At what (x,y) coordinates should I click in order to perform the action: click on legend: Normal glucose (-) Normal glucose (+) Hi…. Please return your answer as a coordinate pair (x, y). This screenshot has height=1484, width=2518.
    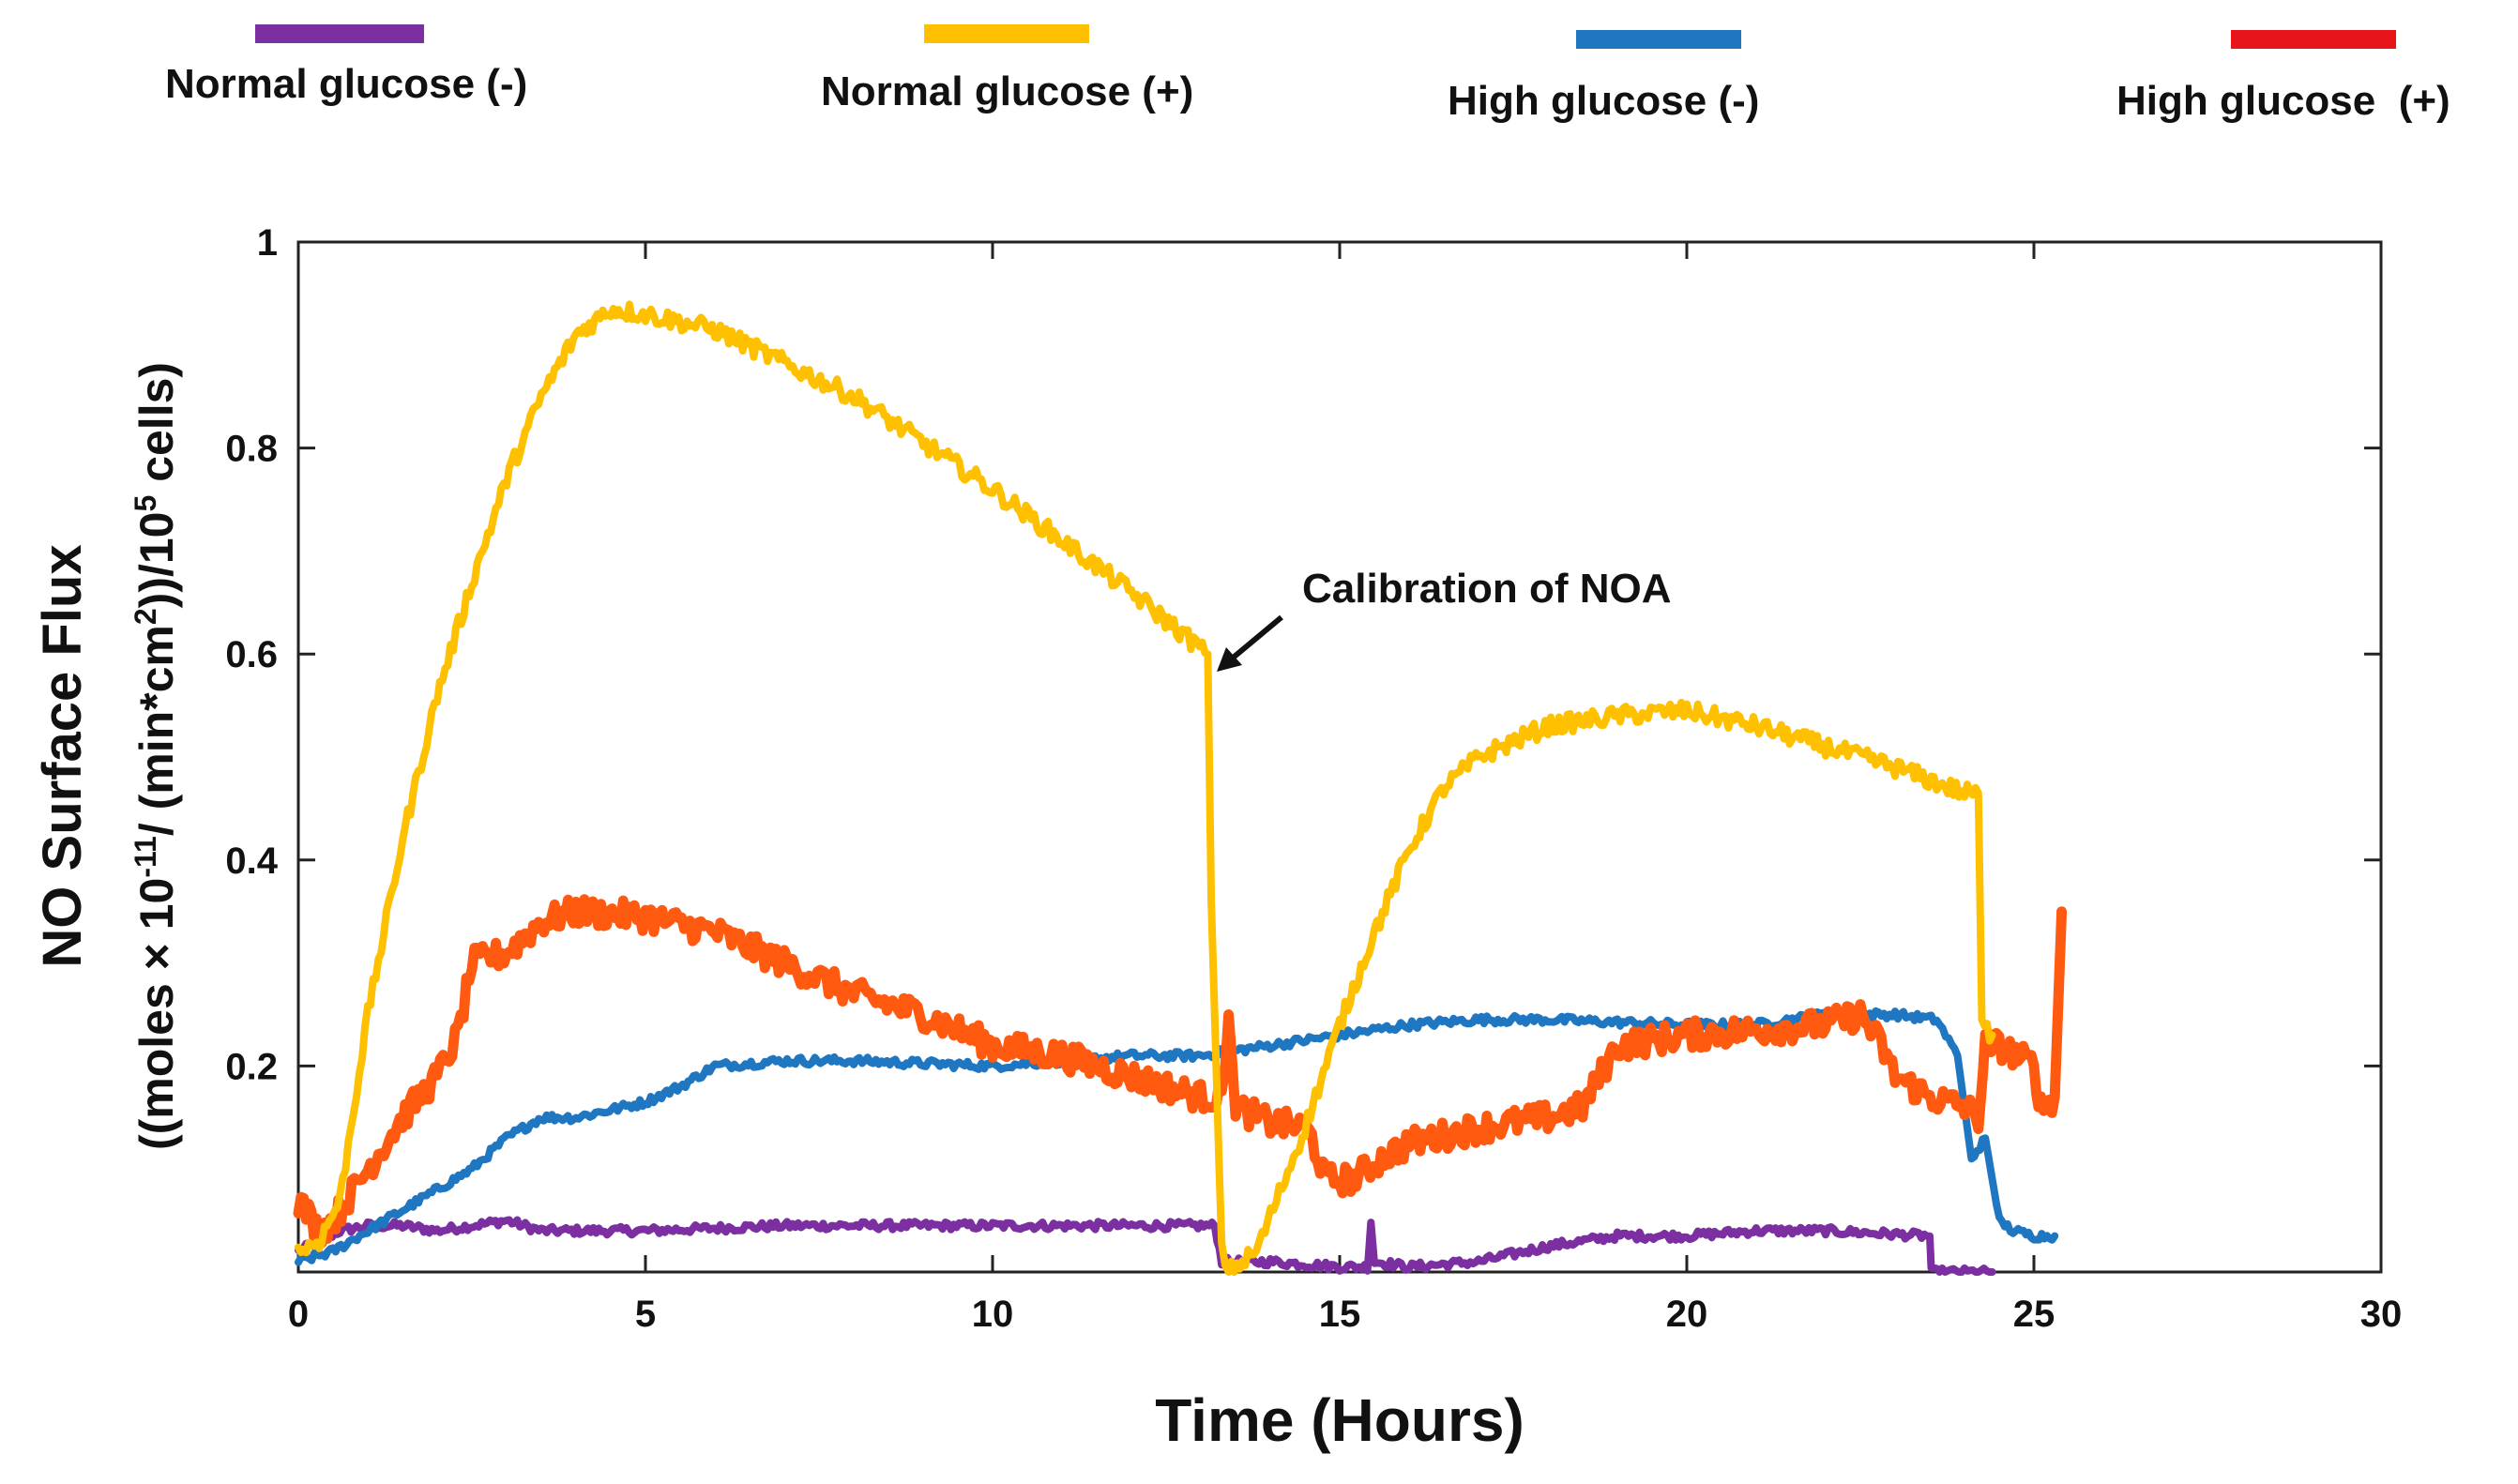
    Looking at the image, I should click on (1308, 74).